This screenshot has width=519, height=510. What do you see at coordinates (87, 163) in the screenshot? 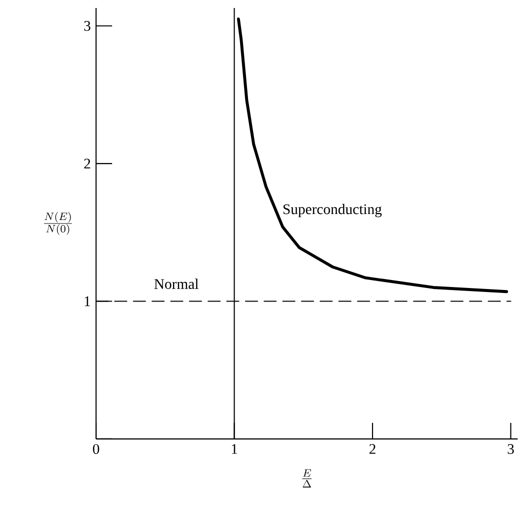
I see `y-tick-label: 2` at bounding box center [87, 163].